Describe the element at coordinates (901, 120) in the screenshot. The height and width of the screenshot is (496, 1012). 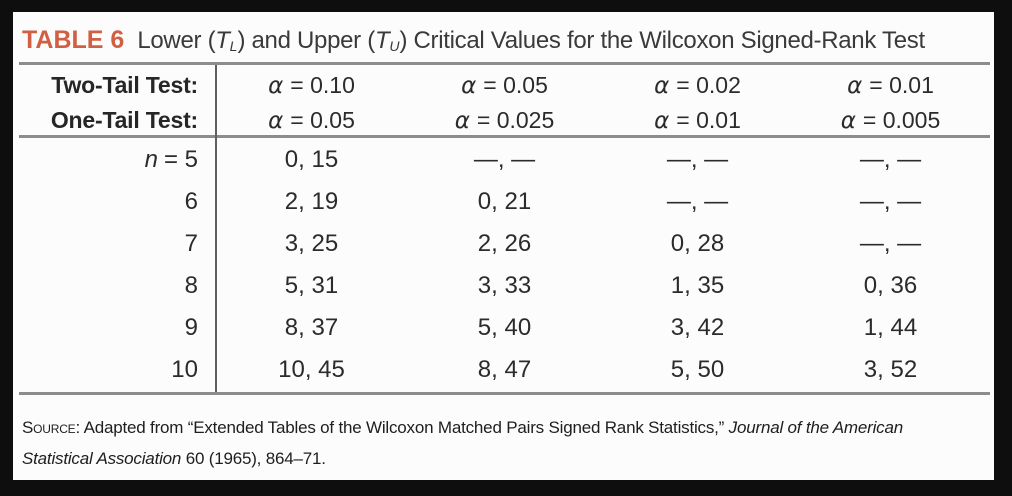
I see `alpha-value: = 0.005` at that location.